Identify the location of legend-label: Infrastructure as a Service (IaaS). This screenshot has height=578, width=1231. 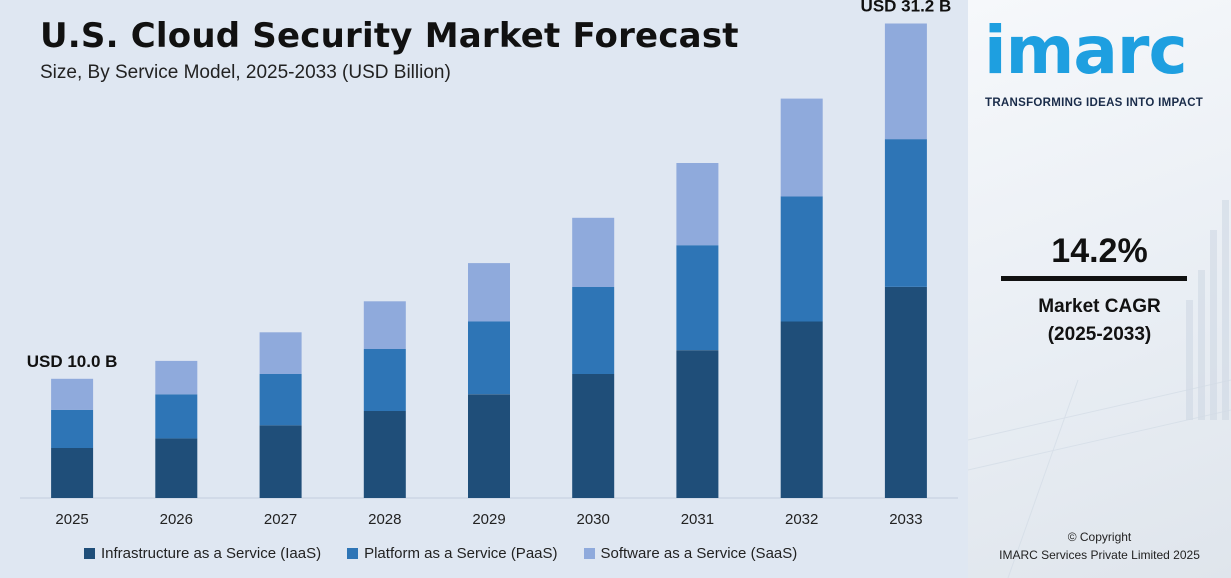
(211, 553).